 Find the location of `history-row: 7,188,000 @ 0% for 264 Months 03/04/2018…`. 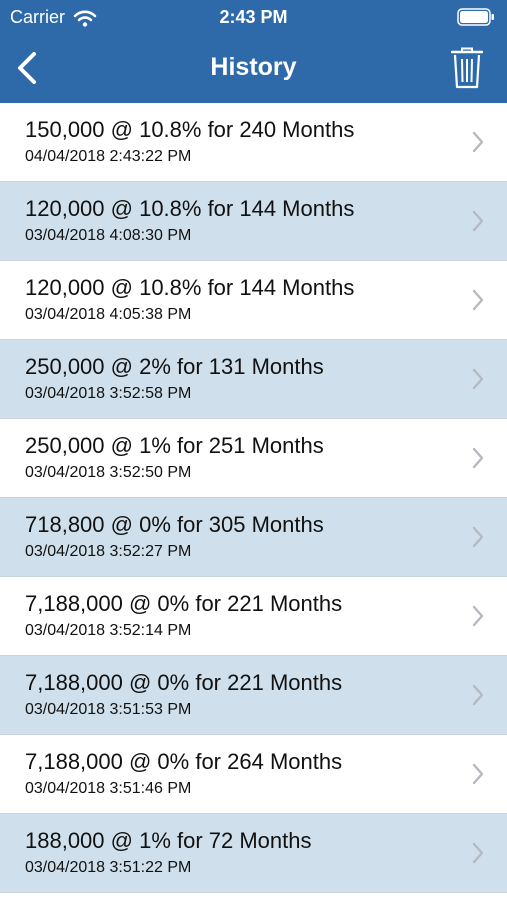

history-row: 7,188,000 @ 0% for 264 Months 03/04/2018… is located at coordinates (253, 774).